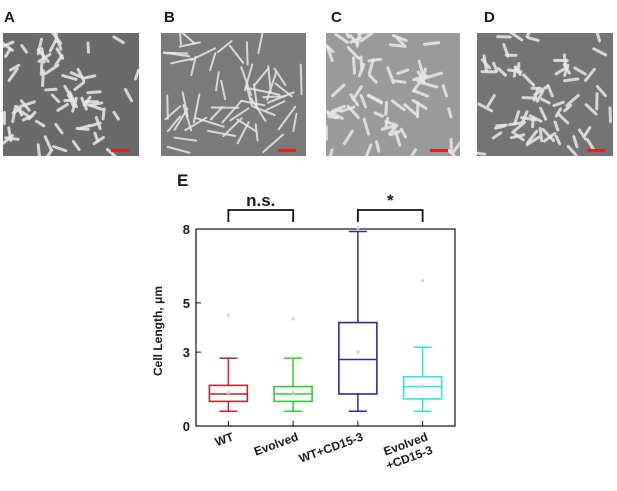 The image size is (617, 491). Describe the element at coordinates (336, 17) in the screenshot. I see `panel-c-label: C` at that location.